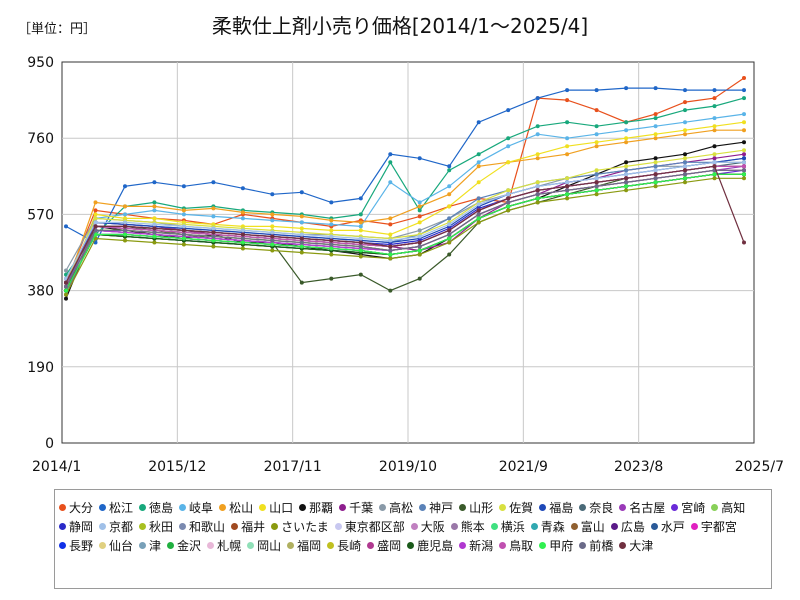  What do you see at coordinates (344, 545) in the screenshot?
I see `legend-item: 長崎` at bounding box center [344, 545].